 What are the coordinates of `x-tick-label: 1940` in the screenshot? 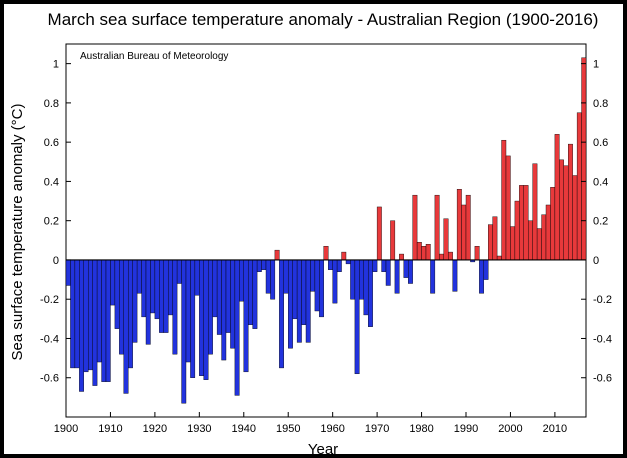 It's located at (244, 429).